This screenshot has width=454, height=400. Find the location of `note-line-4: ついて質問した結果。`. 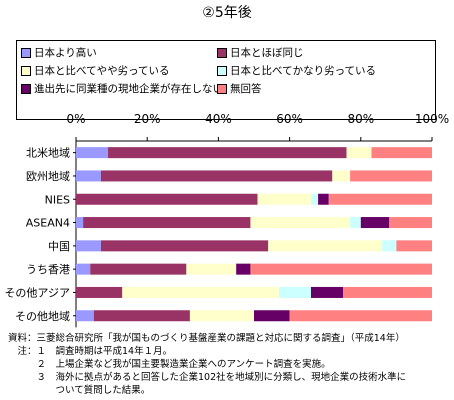

note-line-4: ついて質問した結果。 is located at coordinates (79, 390).